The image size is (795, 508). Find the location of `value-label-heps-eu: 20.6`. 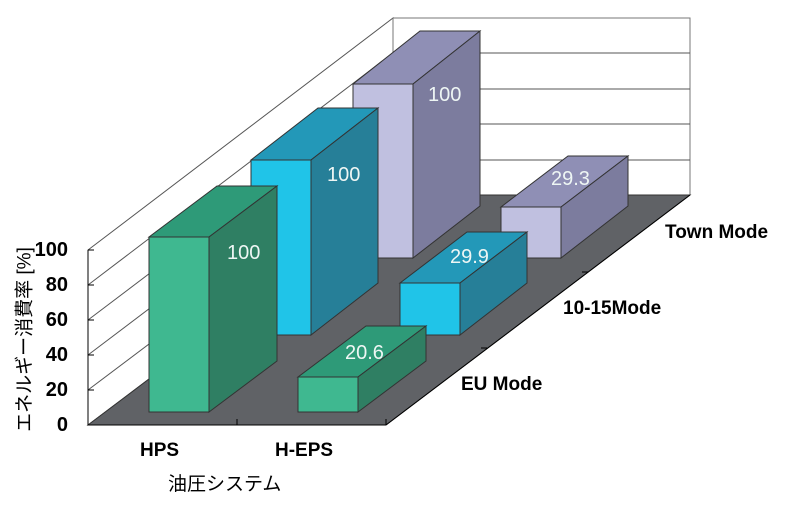

value-label-heps-eu: 20.6 is located at coordinates (364, 353).